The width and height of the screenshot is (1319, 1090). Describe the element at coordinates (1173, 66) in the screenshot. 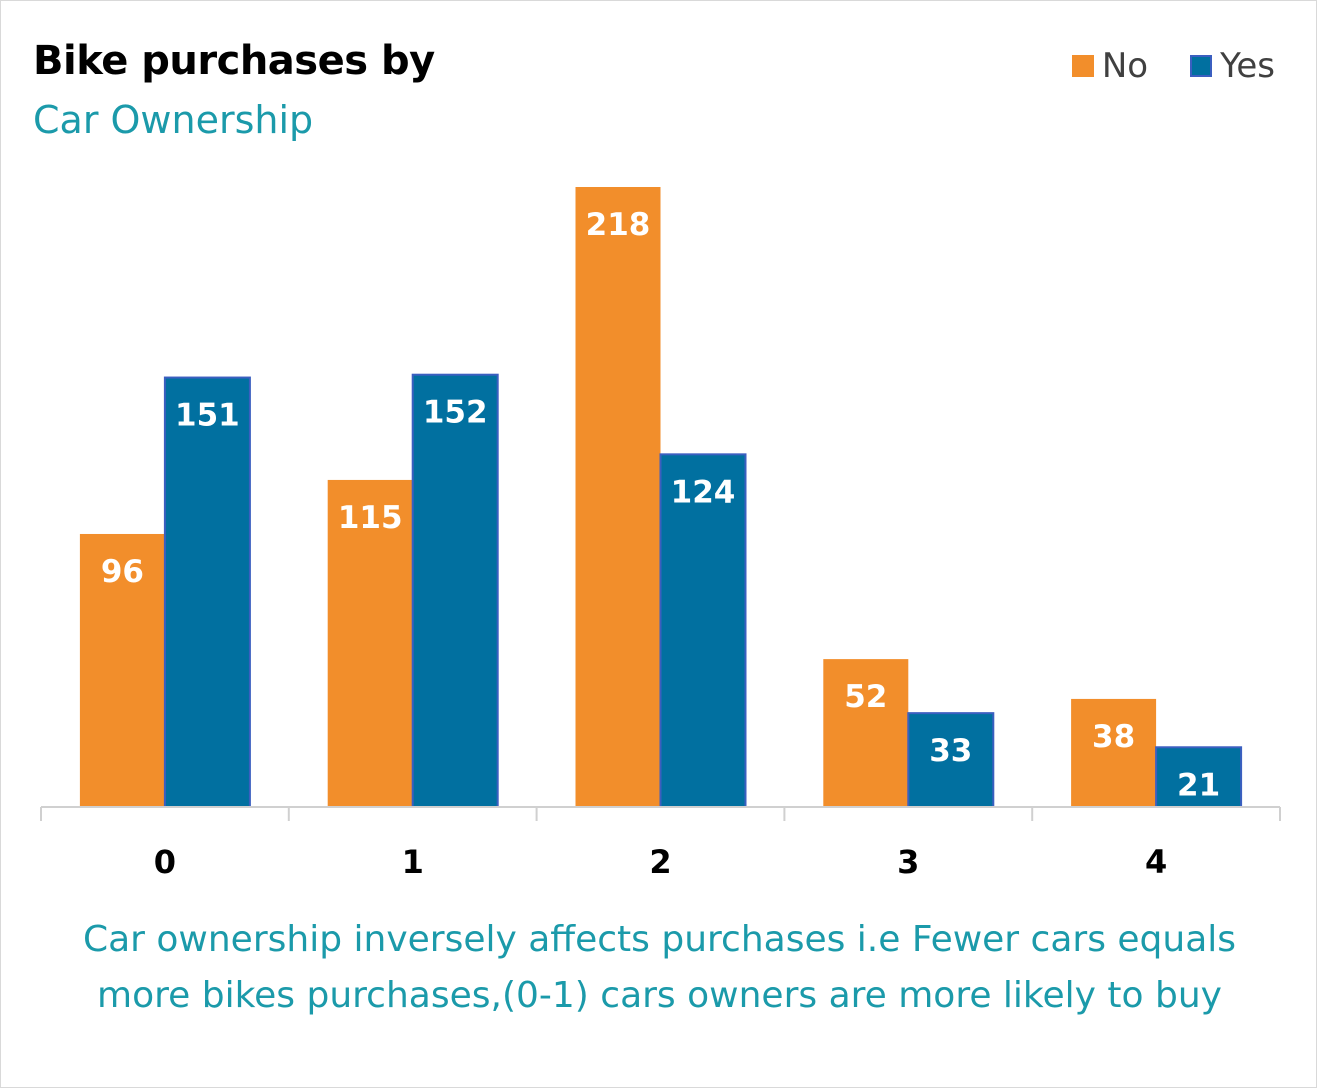

I see `legend: No Yes` at that location.